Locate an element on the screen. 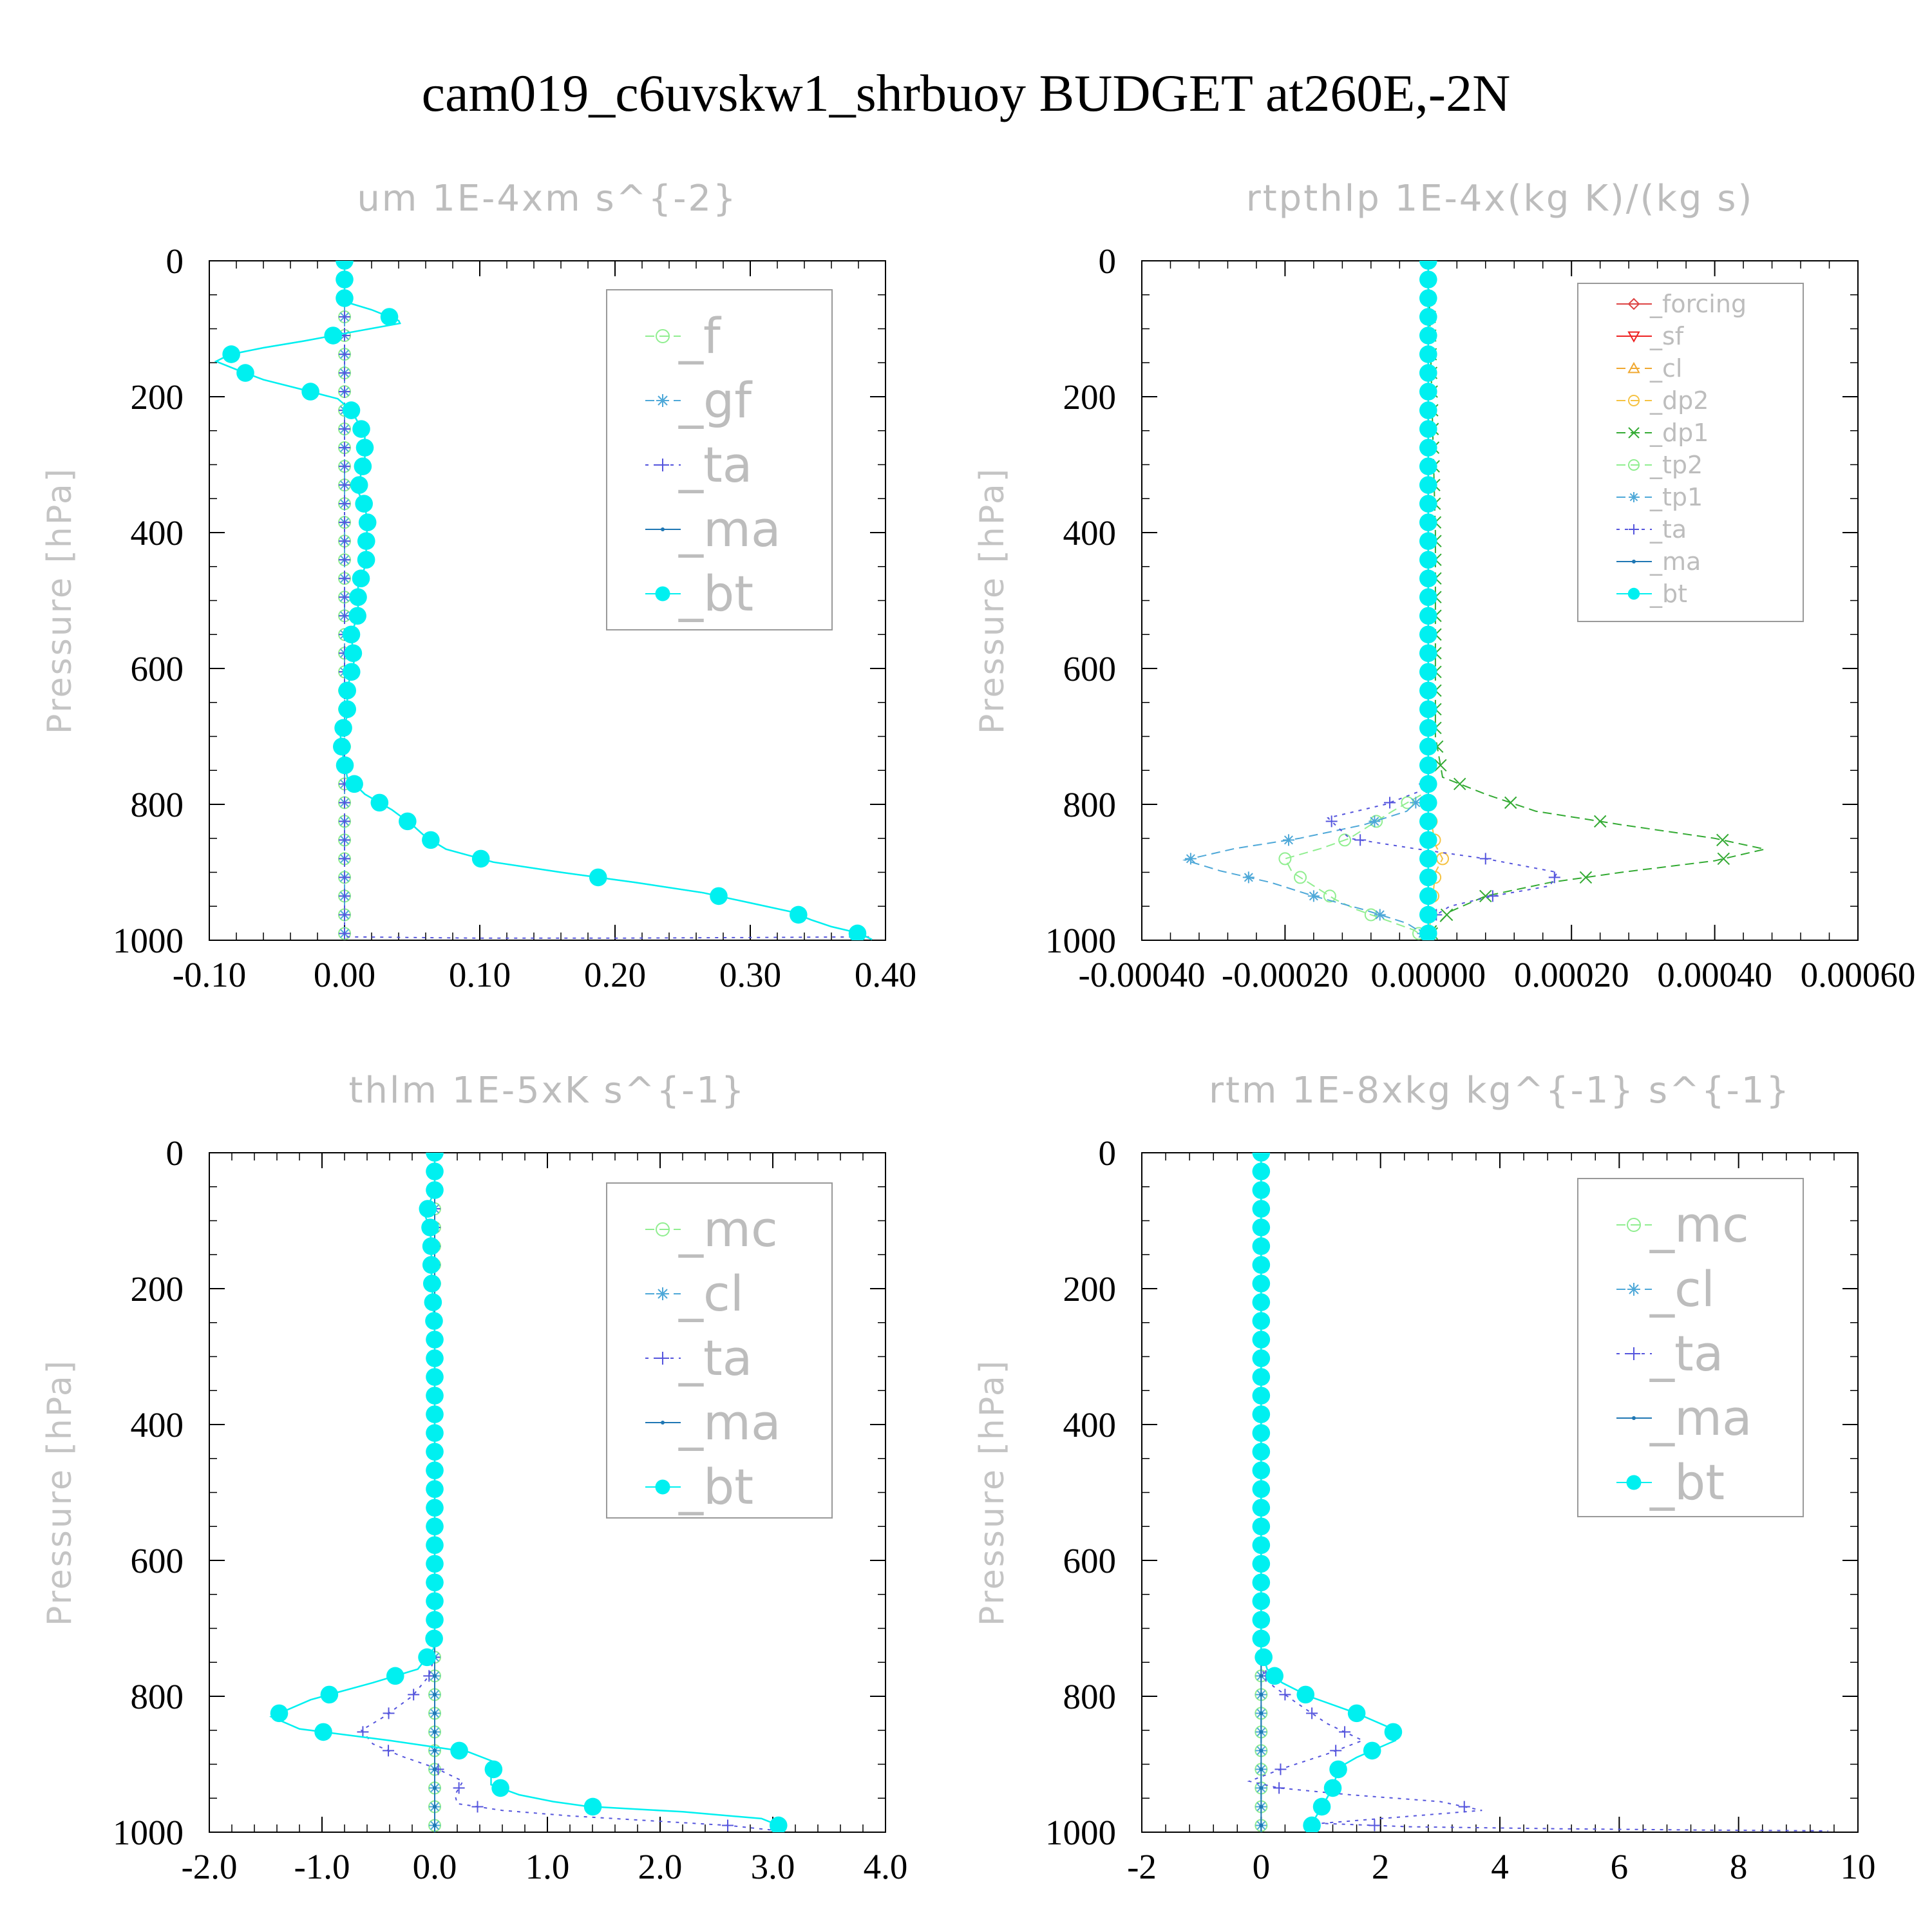 The height and width of the screenshot is (1932, 1932). legend-label: _bt is located at coordinates (716, 593).